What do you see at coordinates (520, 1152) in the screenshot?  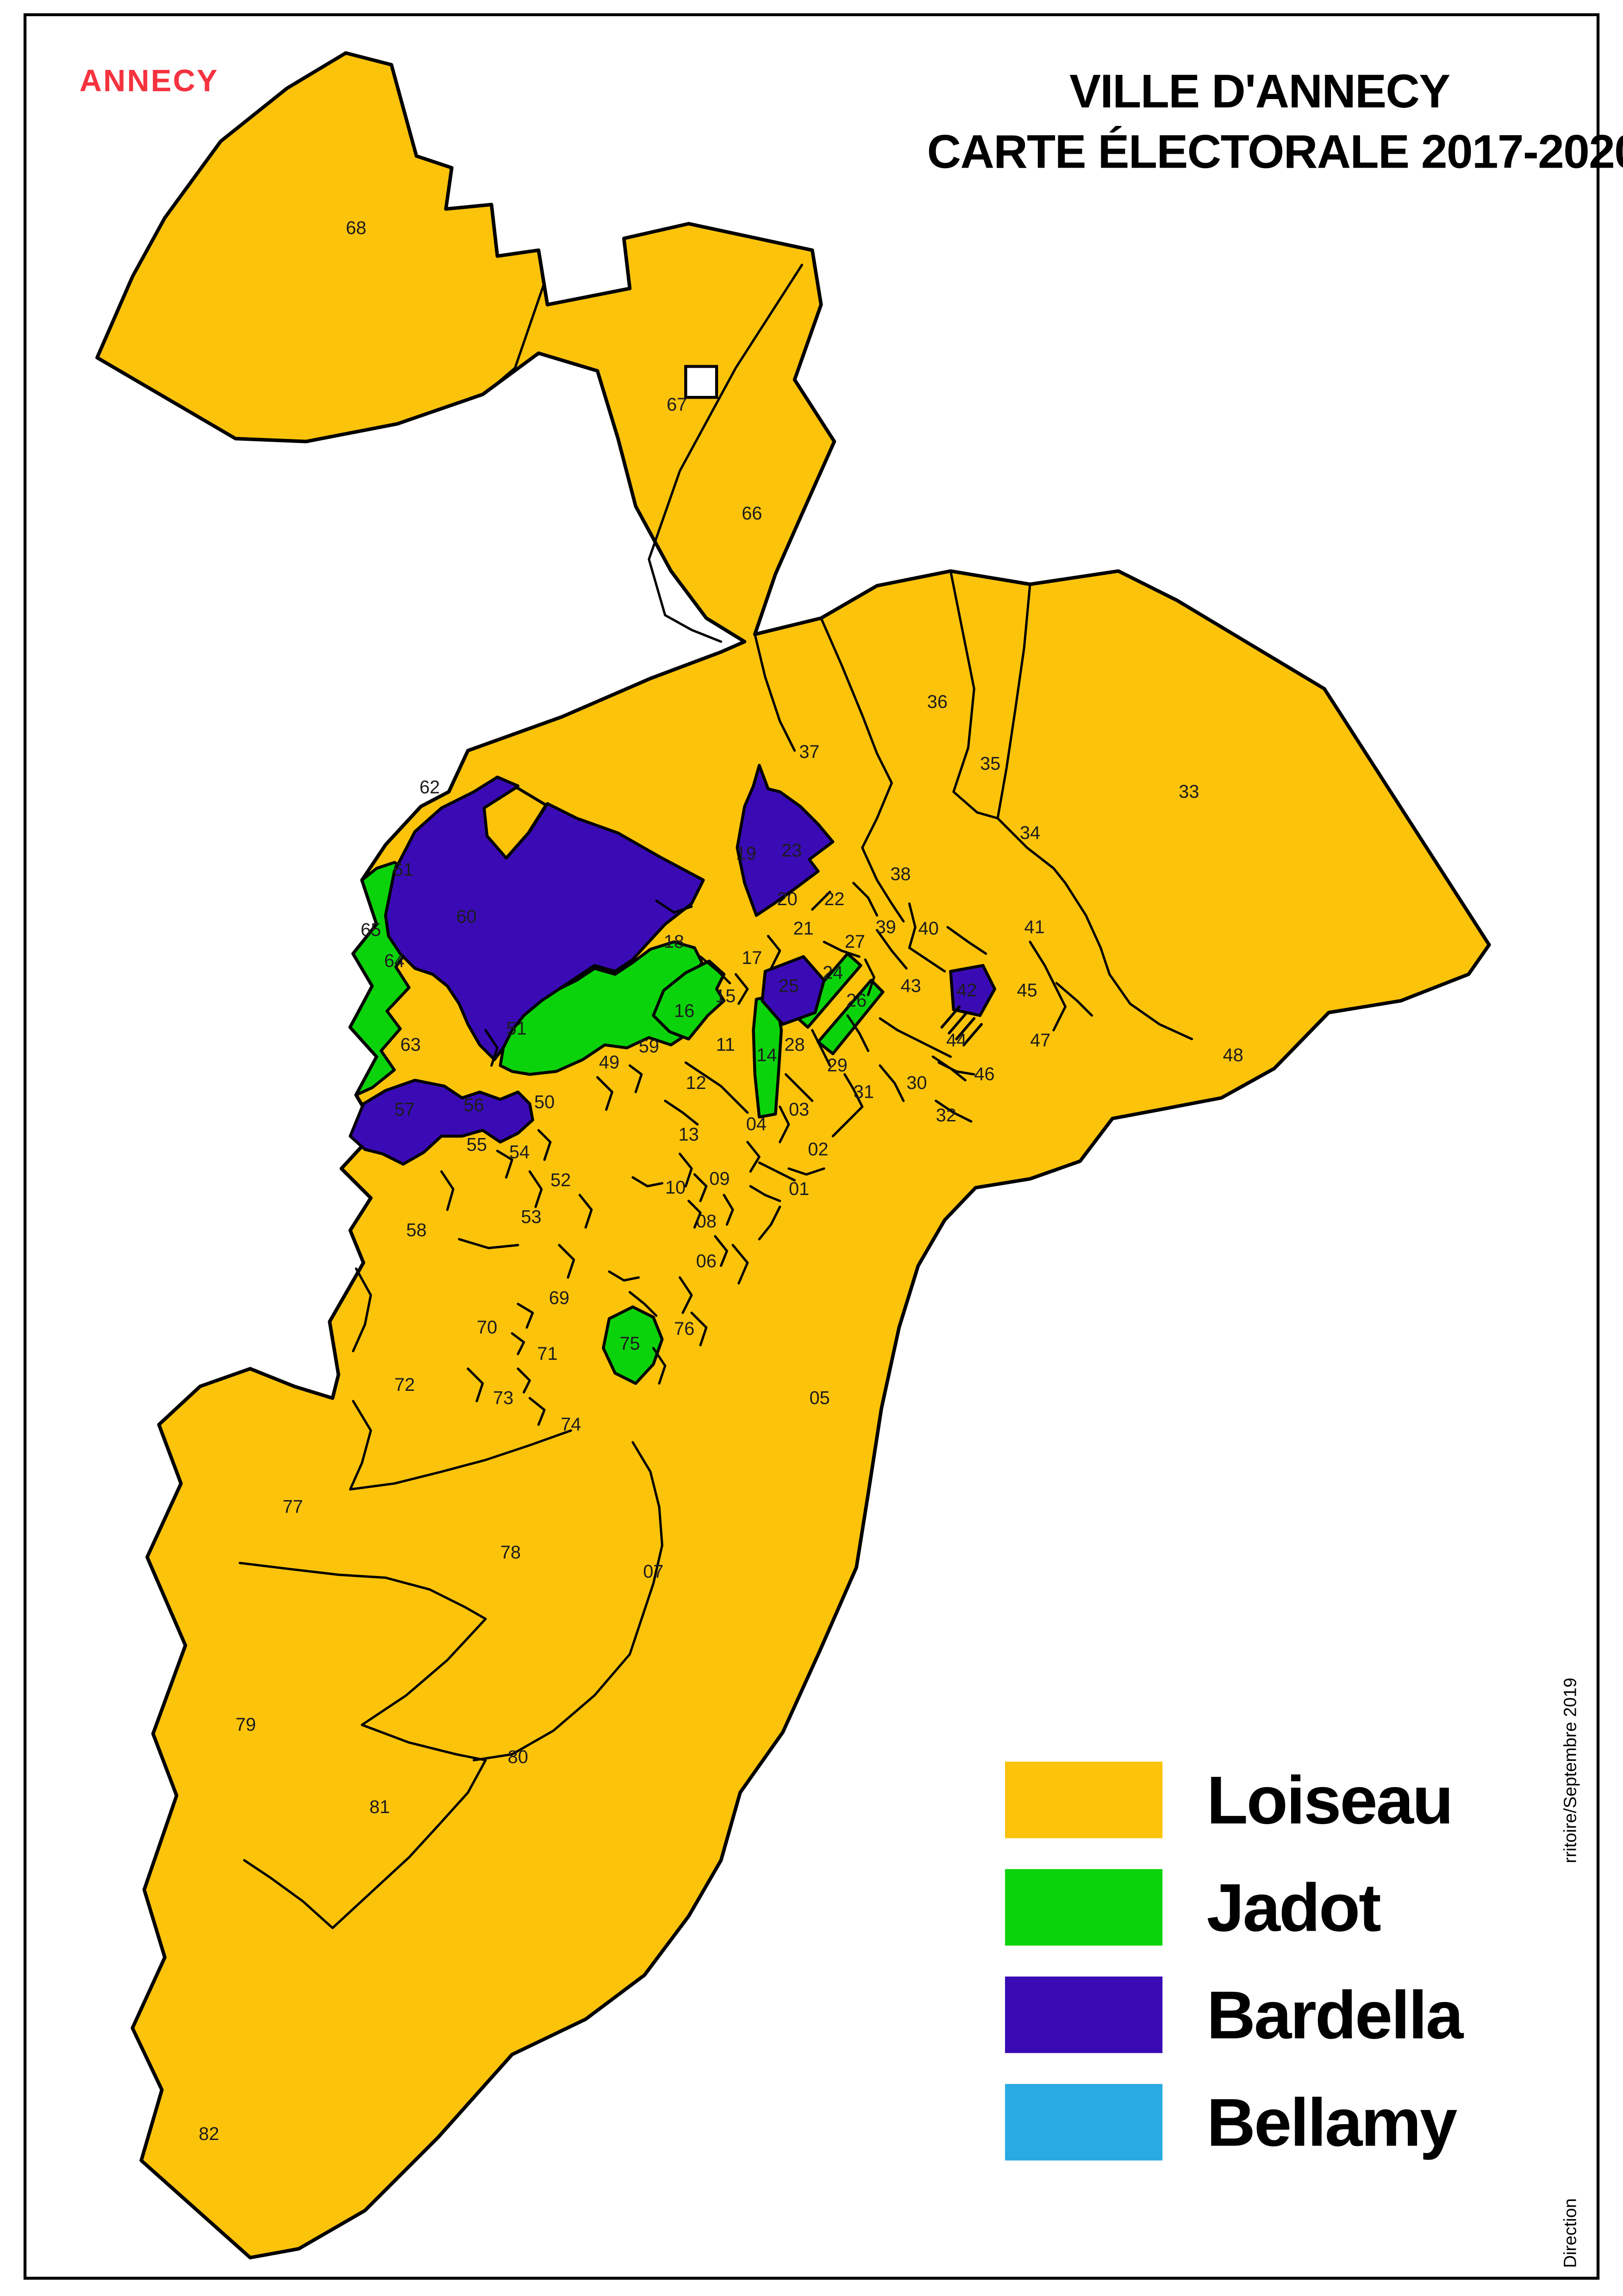 I see `district-label-54: 54` at bounding box center [520, 1152].